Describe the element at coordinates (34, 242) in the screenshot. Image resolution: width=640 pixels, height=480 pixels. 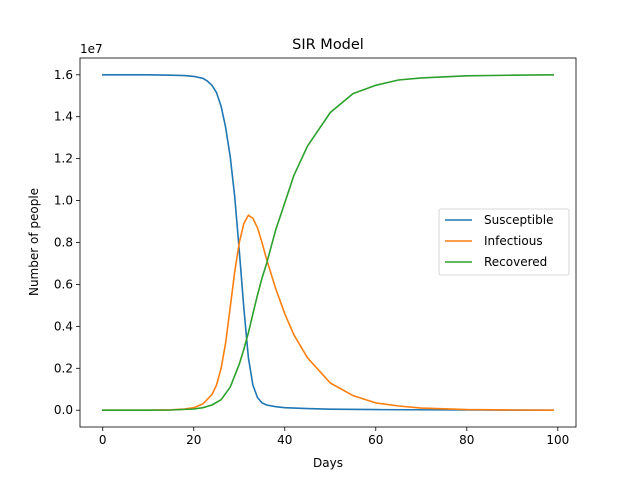
I see `y-axis-label: Number of people` at that location.